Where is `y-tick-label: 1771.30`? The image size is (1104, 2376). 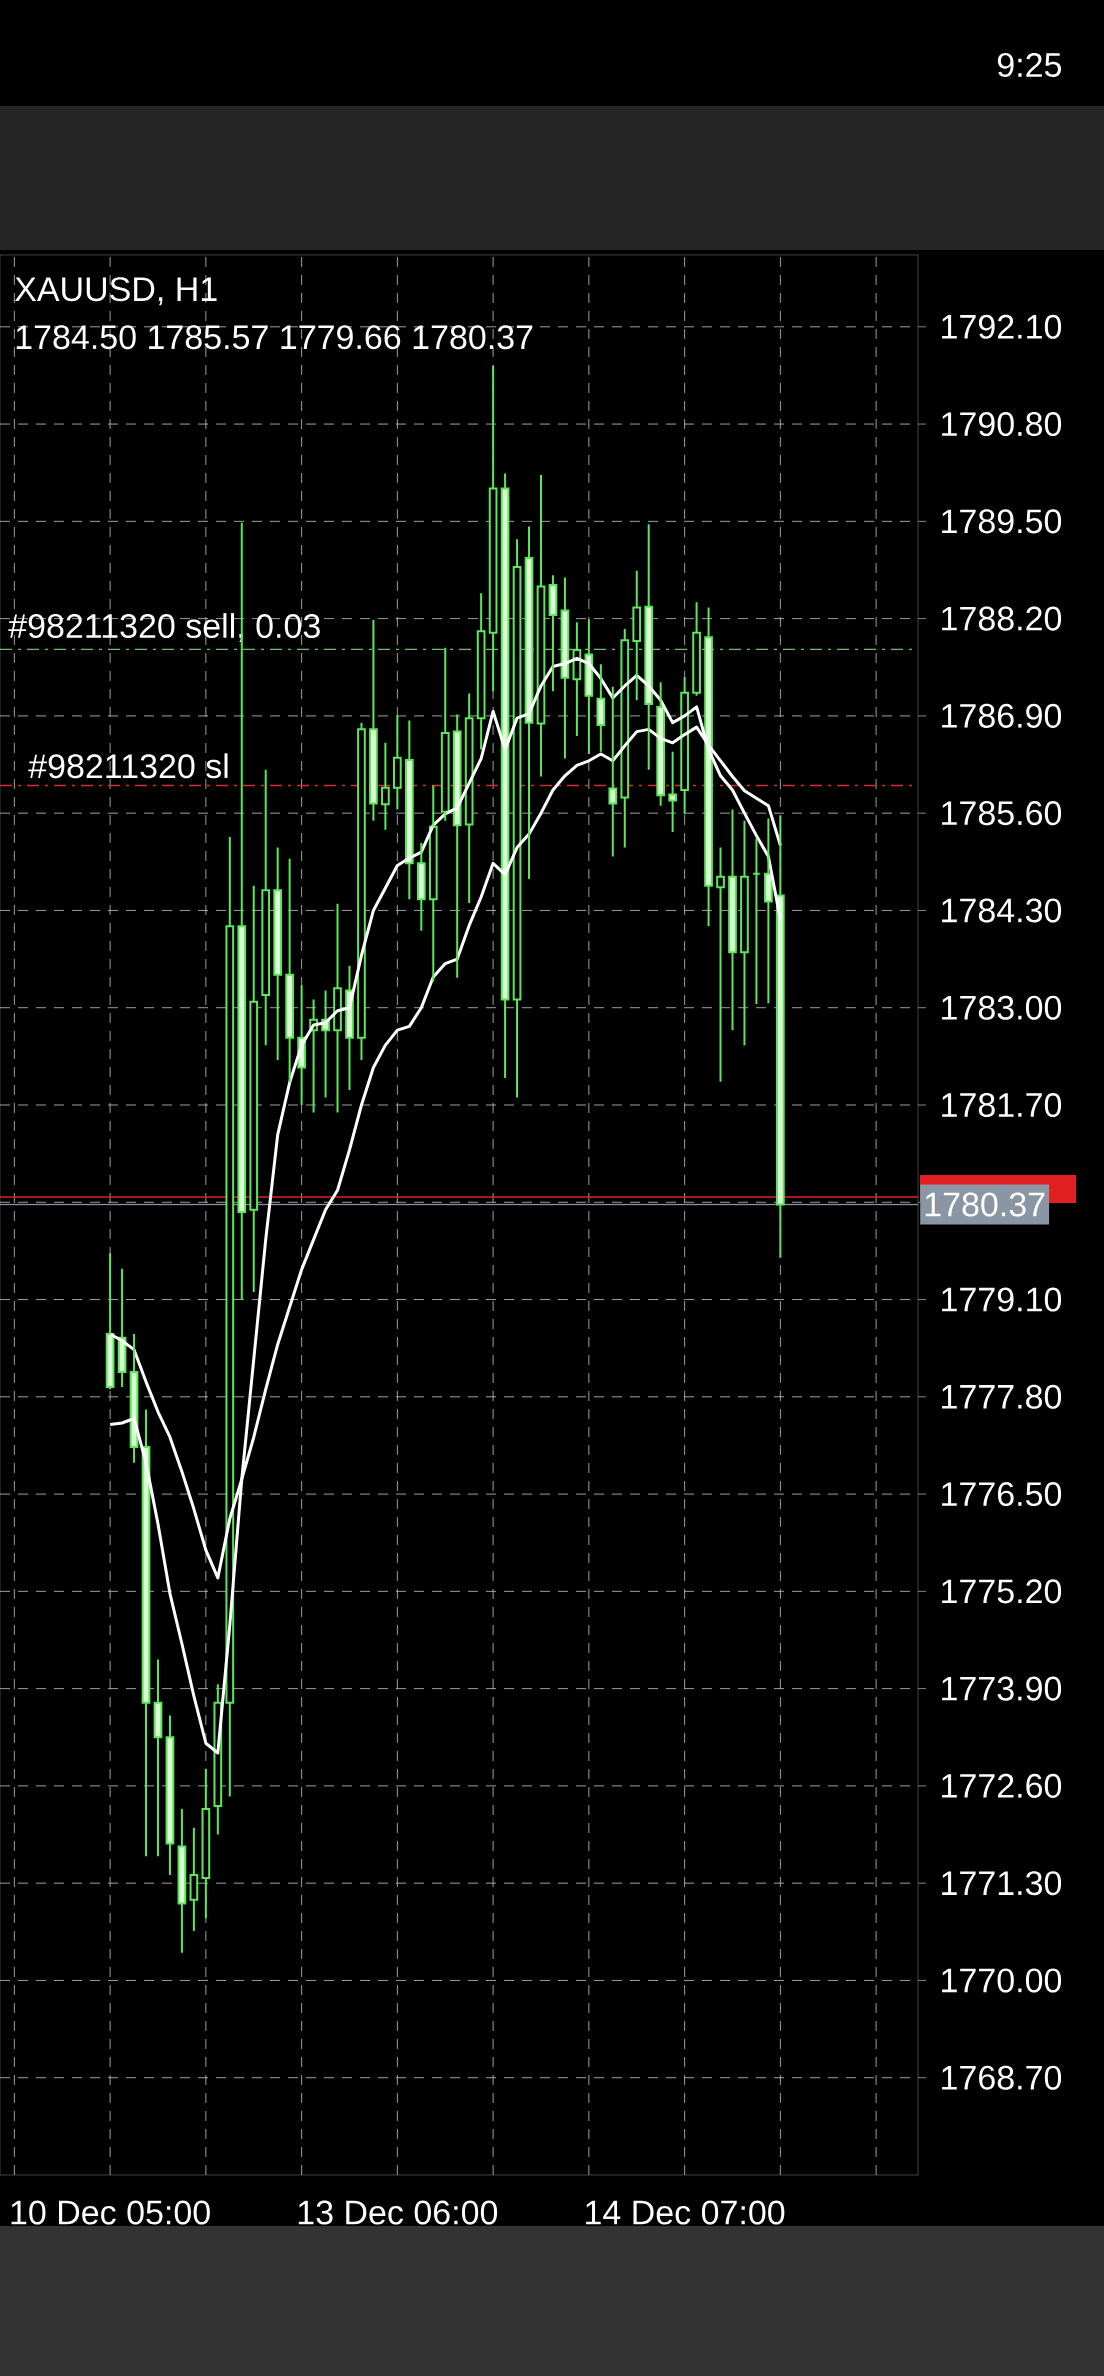
y-tick-label: 1771.30 is located at coordinates (1002, 1883).